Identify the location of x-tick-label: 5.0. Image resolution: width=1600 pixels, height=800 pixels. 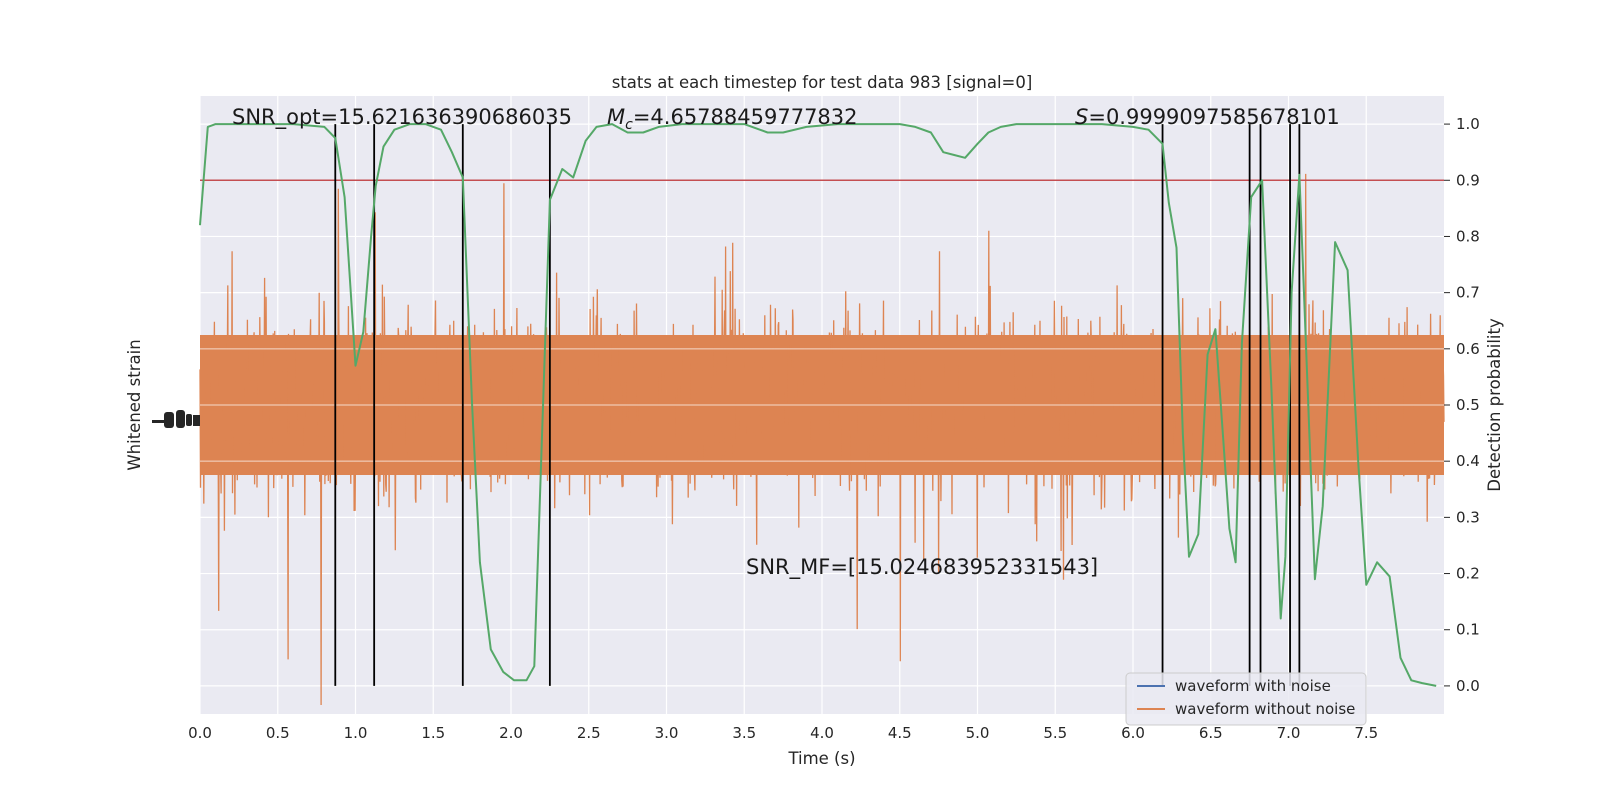
(978, 733).